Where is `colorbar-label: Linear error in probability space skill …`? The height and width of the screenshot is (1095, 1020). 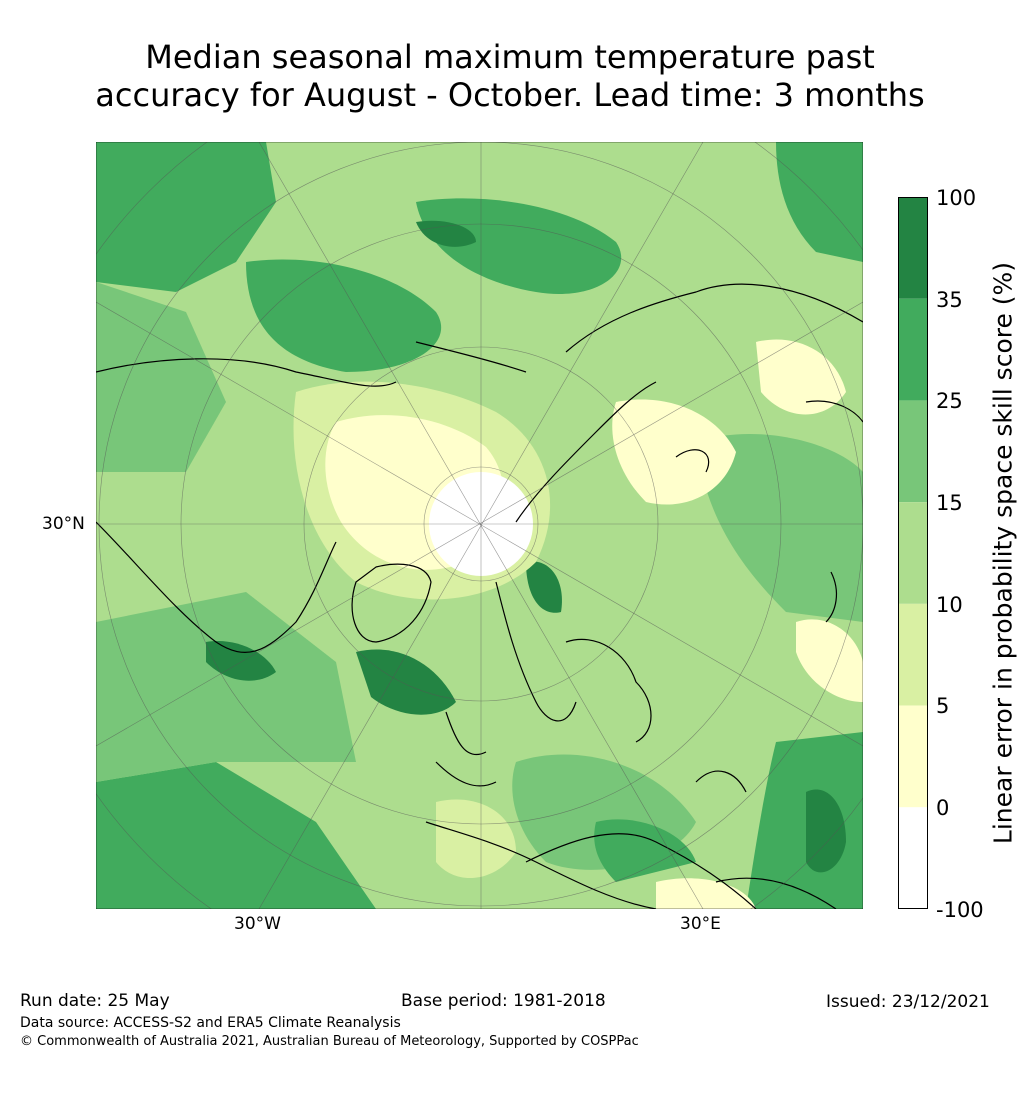
colorbar-label: Linear error in probability space skill … is located at coordinates (1003, 553).